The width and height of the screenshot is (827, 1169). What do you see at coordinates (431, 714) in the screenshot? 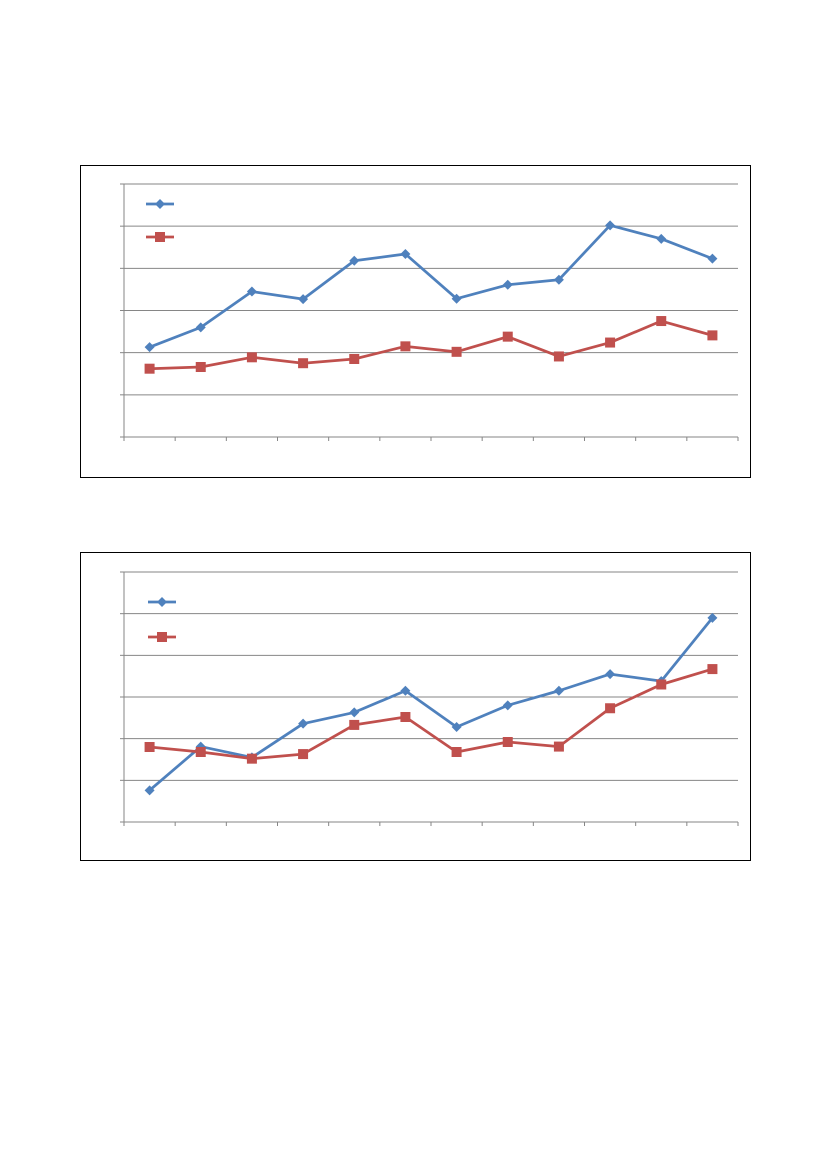
I see `chart-2-series-2-line` at bounding box center [431, 714].